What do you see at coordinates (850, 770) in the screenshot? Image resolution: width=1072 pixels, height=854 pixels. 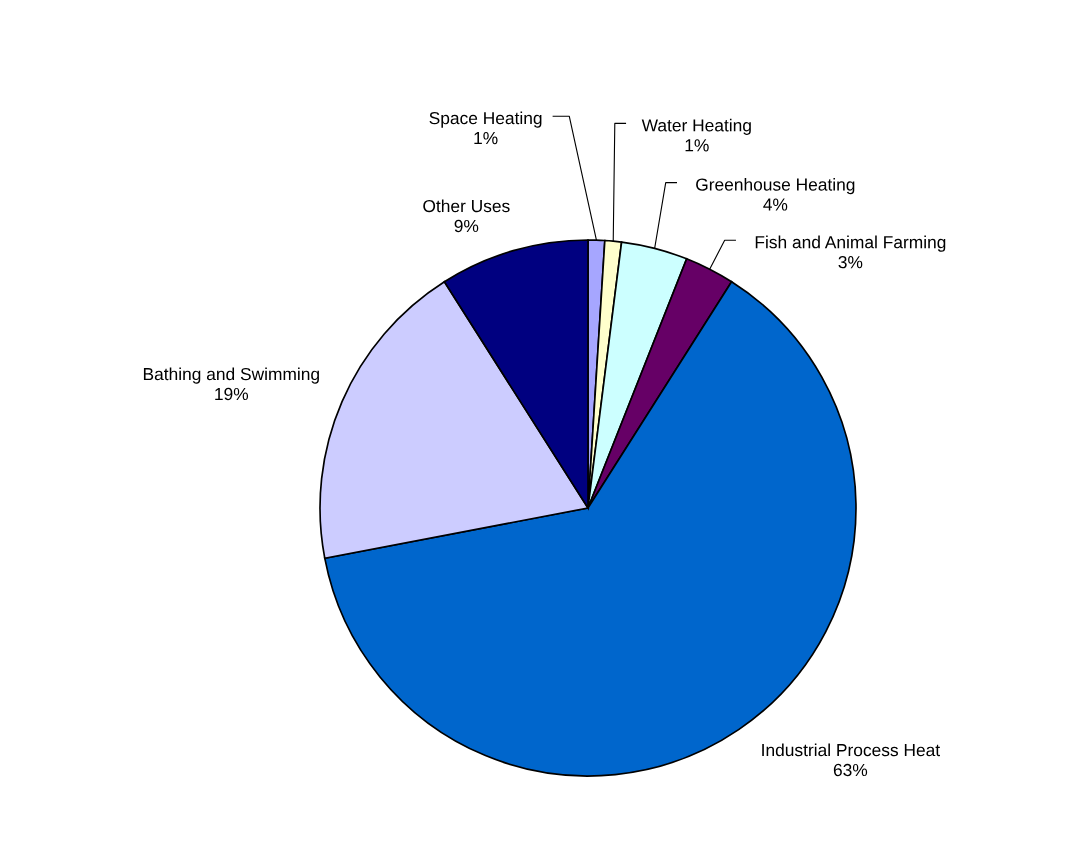 I see `data-label: 63%` at bounding box center [850, 770].